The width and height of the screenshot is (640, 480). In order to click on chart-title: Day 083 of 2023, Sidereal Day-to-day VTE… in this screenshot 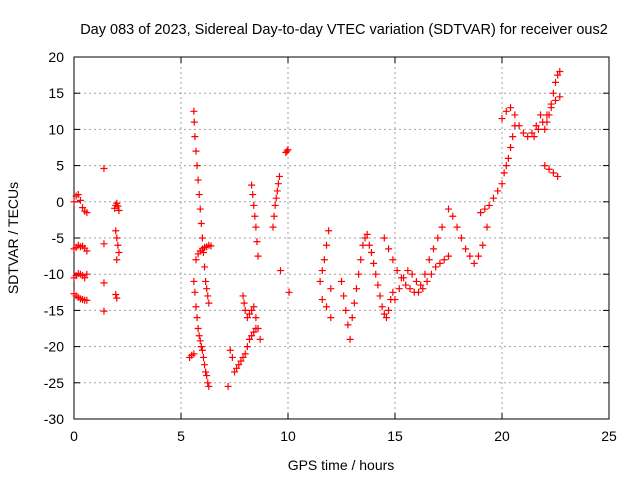, I will do `click(344, 30)`.